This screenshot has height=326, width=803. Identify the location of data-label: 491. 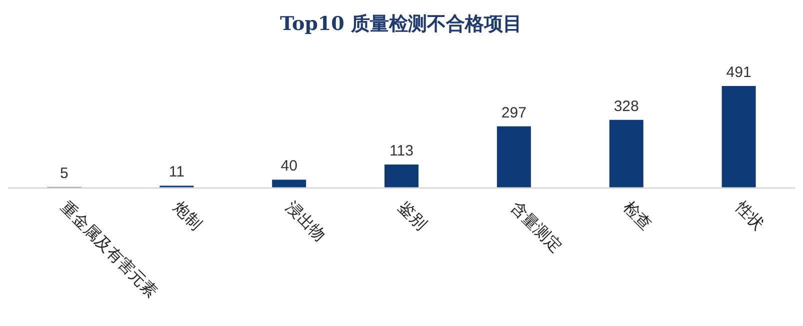
(739, 72).